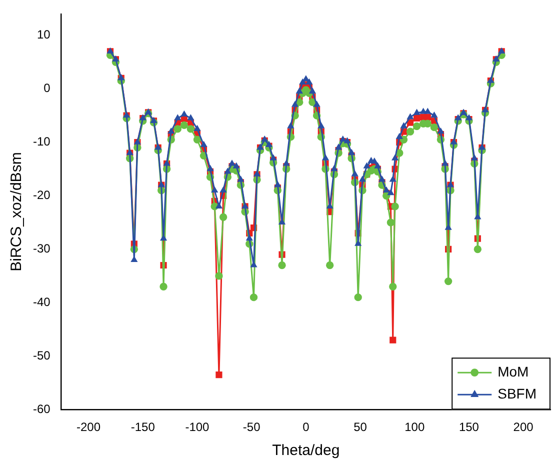 The height and width of the screenshot is (468, 556). Describe the element at coordinates (17, 212) in the screenshot. I see `y-axis-title: BiRCS_xoz/dBsm` at that location.